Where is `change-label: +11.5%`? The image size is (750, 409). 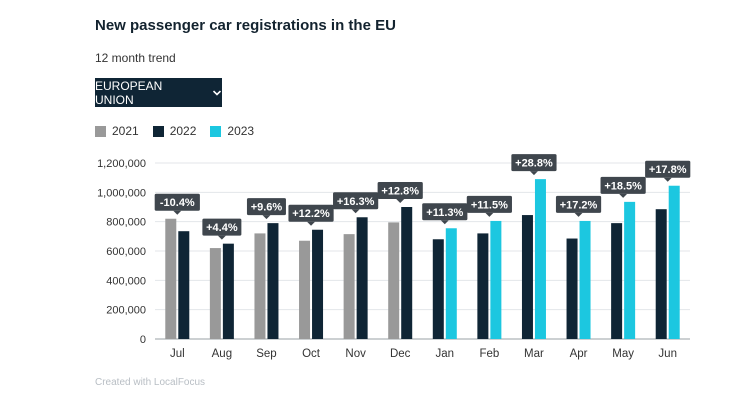 change-label: +11.5% is located at coordinates (489, 205).